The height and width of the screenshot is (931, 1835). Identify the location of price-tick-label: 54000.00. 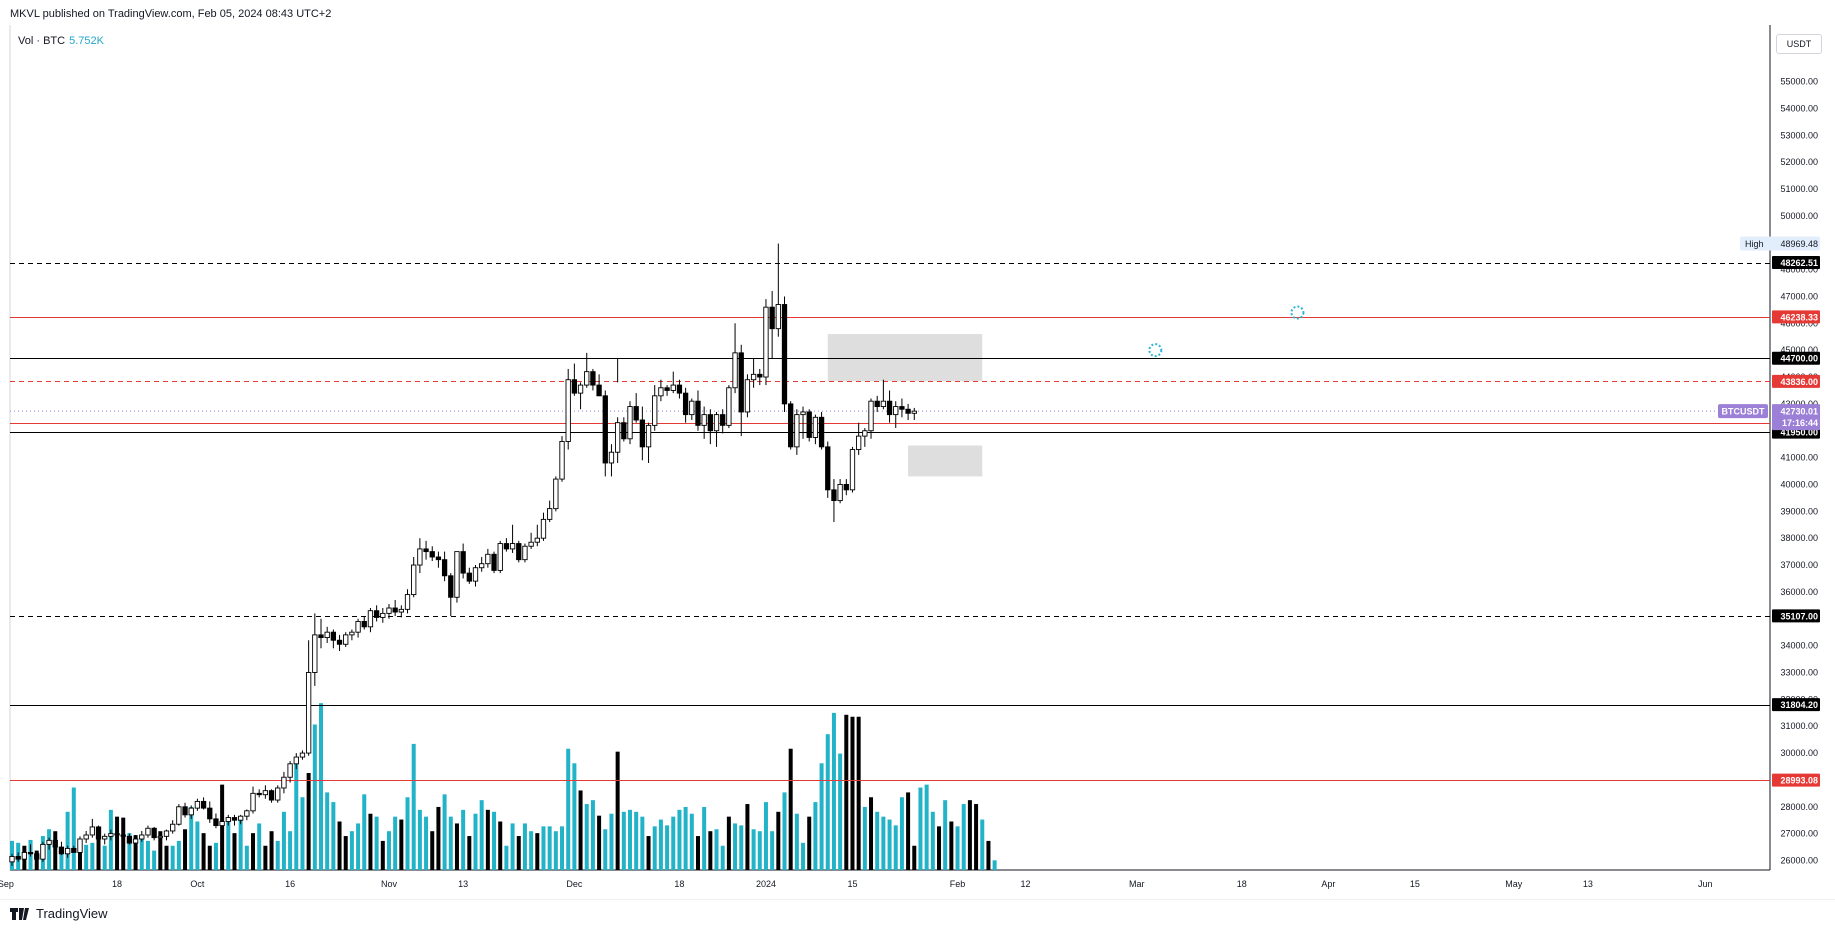
(1799, 108).